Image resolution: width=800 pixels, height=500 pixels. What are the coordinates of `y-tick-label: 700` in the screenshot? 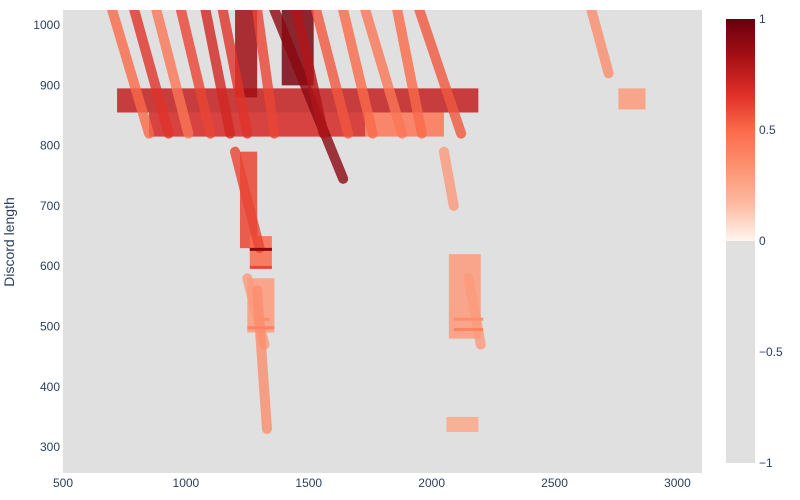 It's located at (50, 206).